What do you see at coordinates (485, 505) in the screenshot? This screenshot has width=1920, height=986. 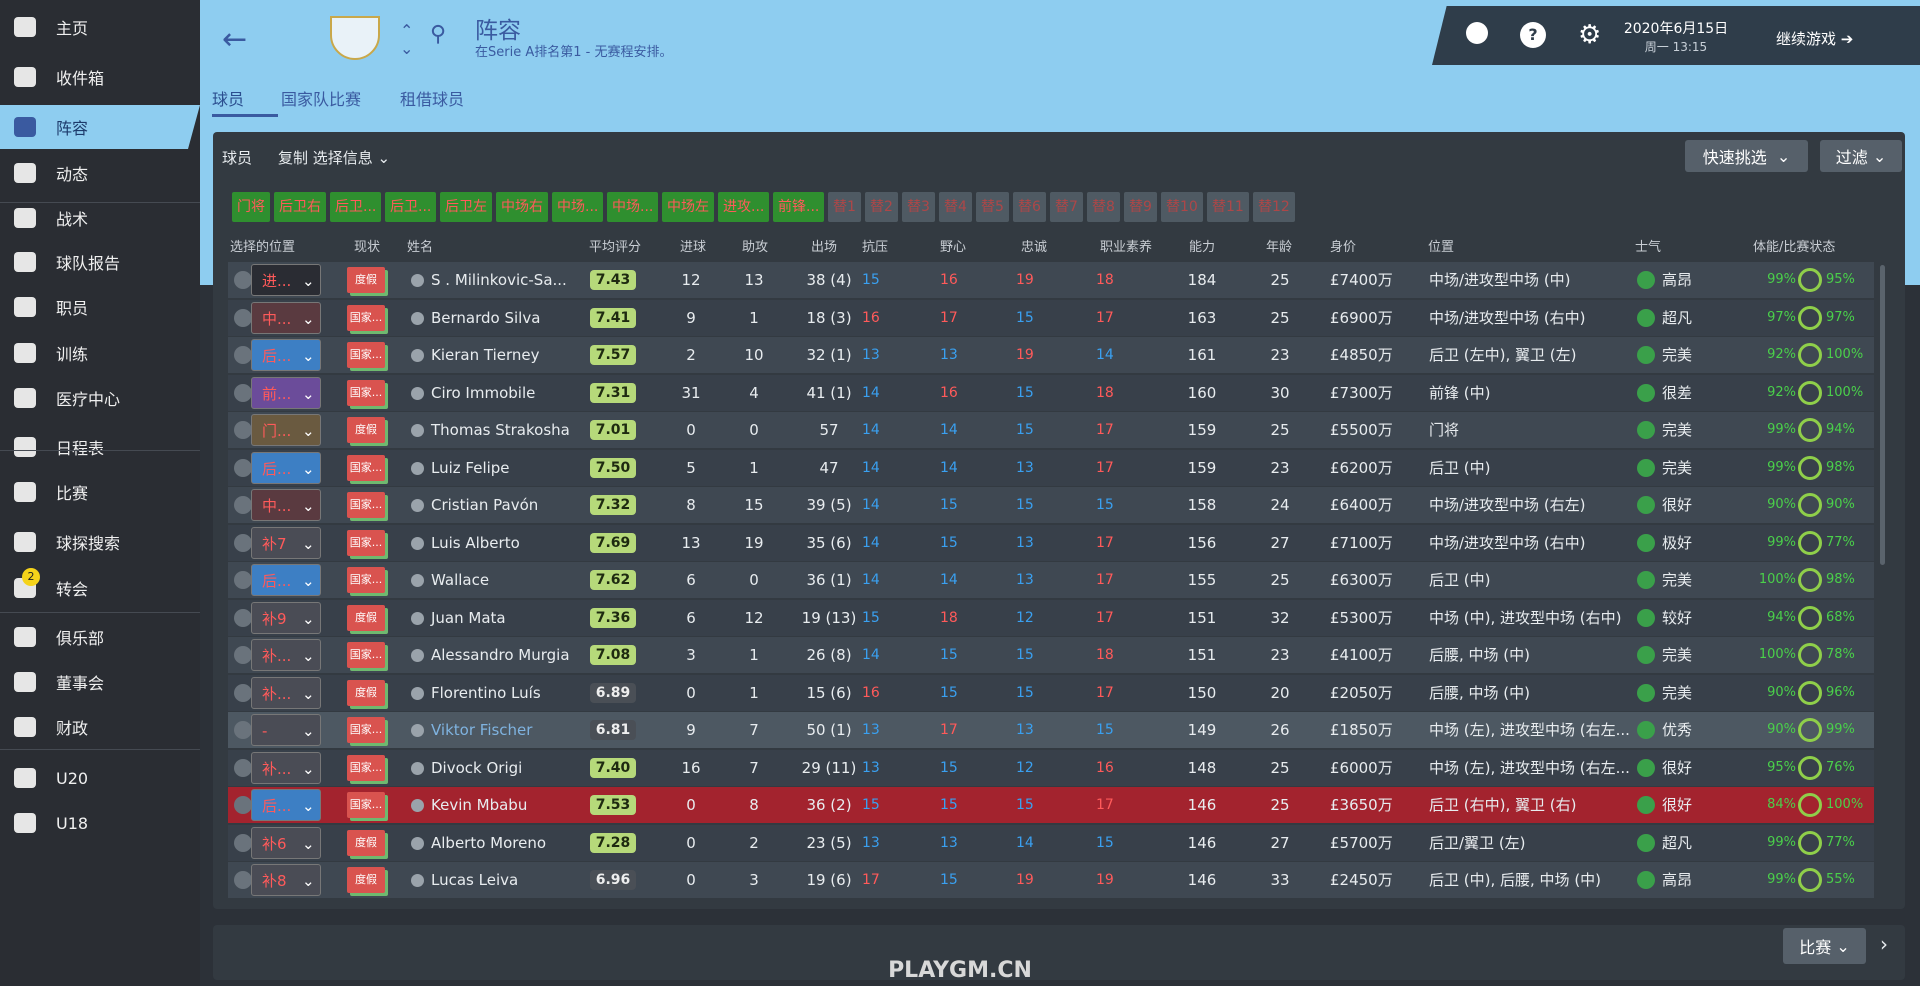 I see `player-name: Cristian Pavón` at bounding box center [485, 505].